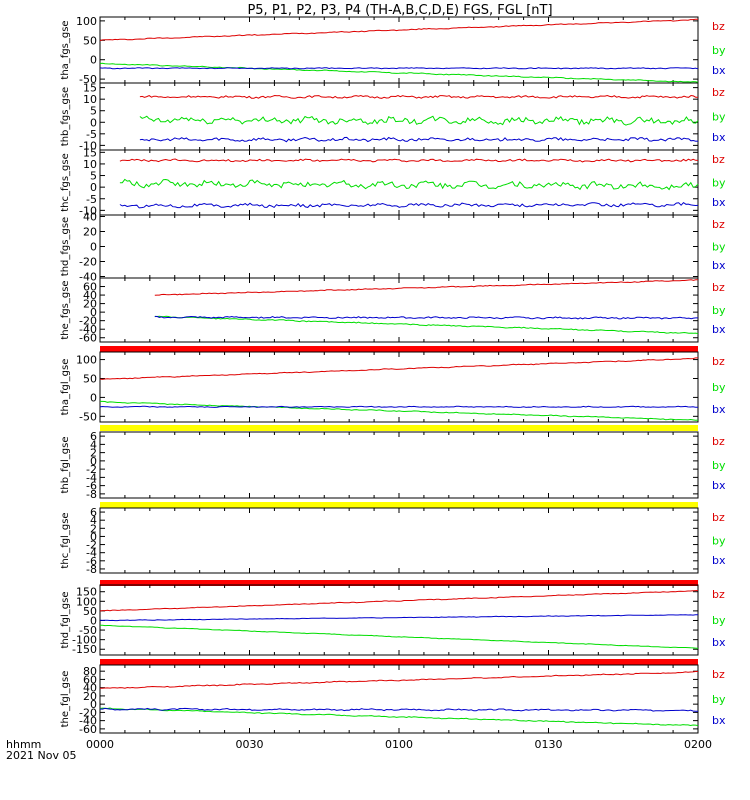  I want to click on y-tick-label: -8, so click(91, 569).